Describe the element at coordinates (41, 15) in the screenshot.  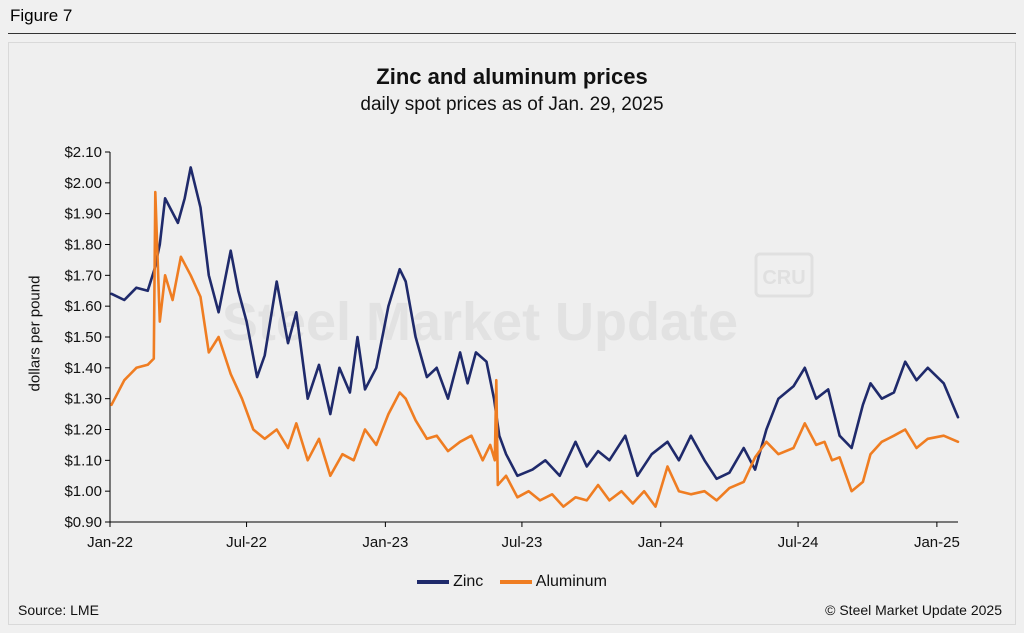
I see `figure-label: Figure 7` at that location.